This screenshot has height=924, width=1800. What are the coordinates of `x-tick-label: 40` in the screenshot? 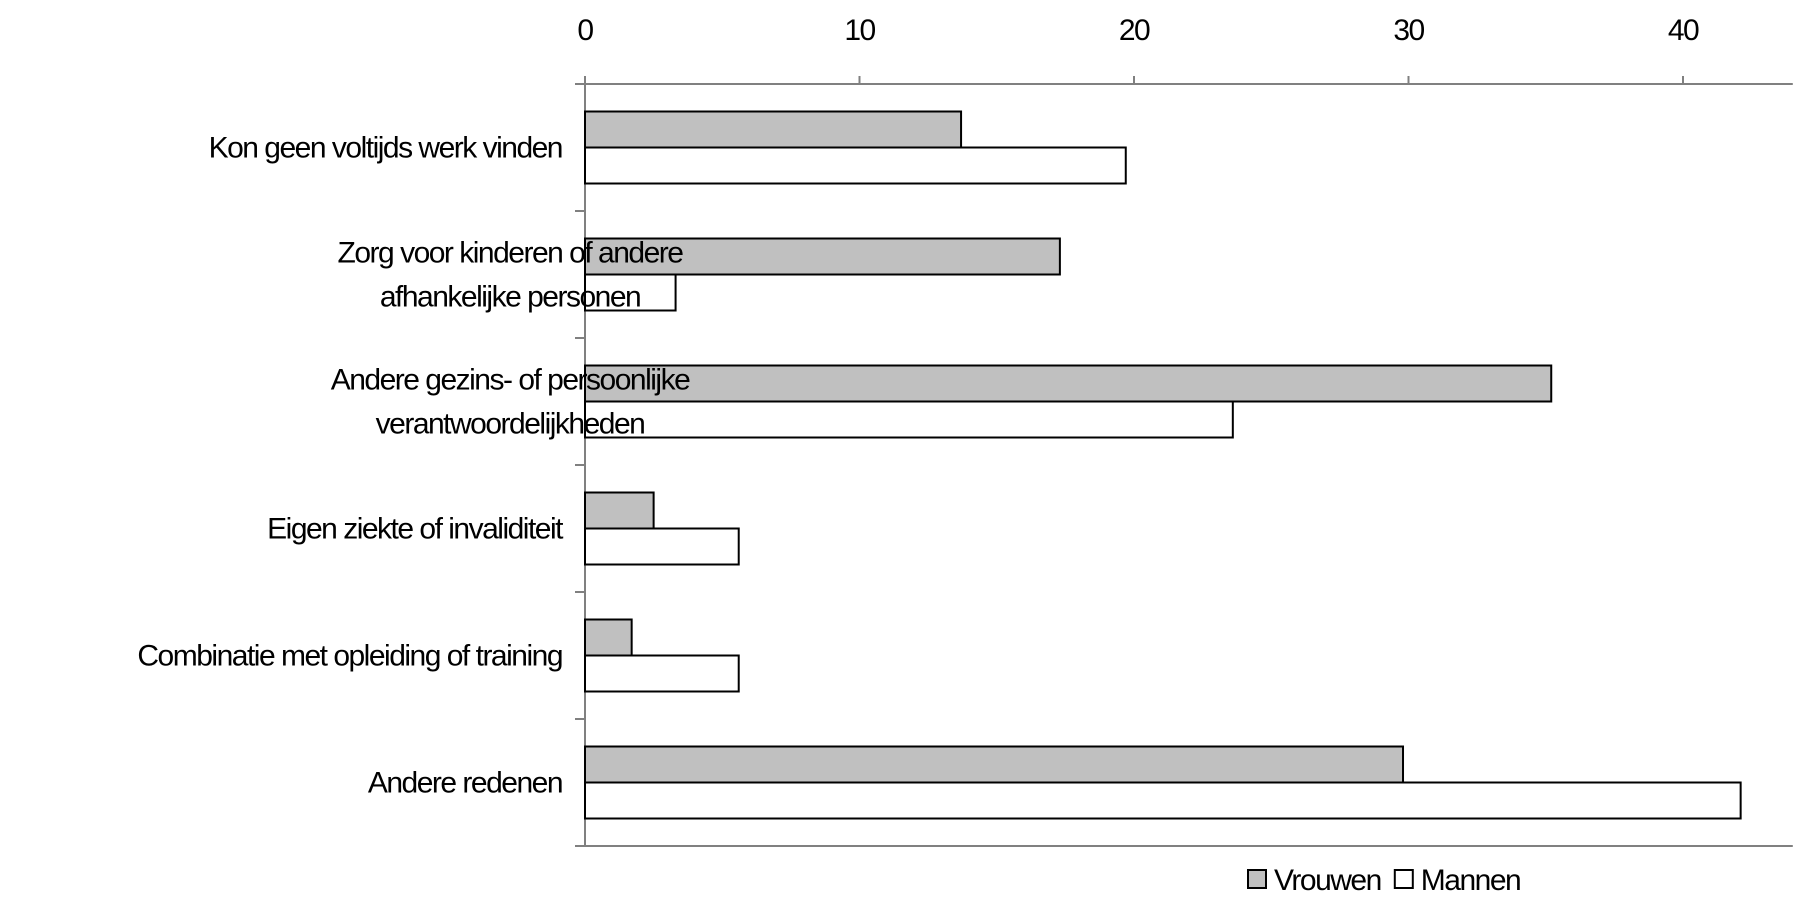 It's located at (1683, 30).